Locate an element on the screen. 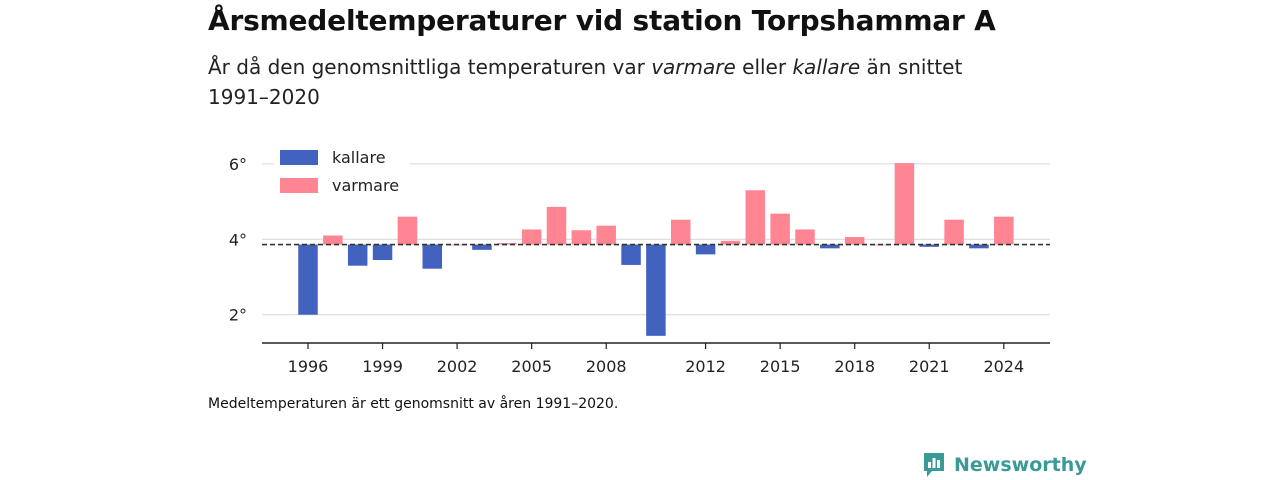  bar-2022 is located at coordinates (954, 232).